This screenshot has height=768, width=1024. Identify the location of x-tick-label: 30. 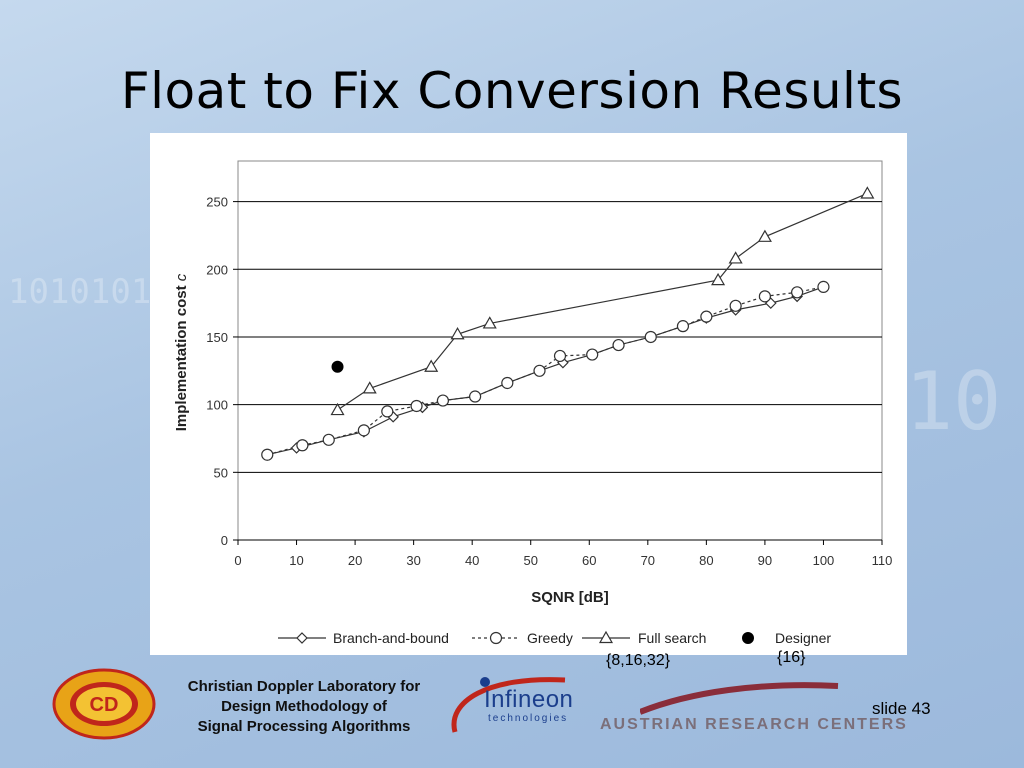
(413, 560).